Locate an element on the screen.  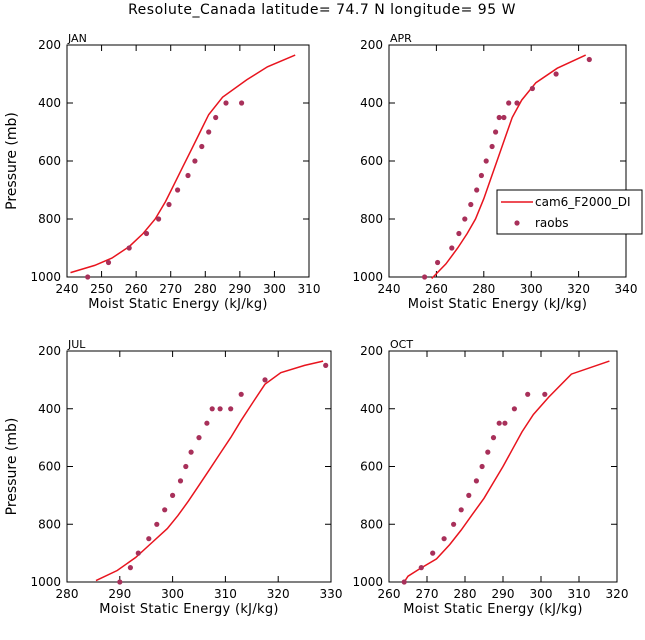
legend-box is located at coordinates (569, 212).